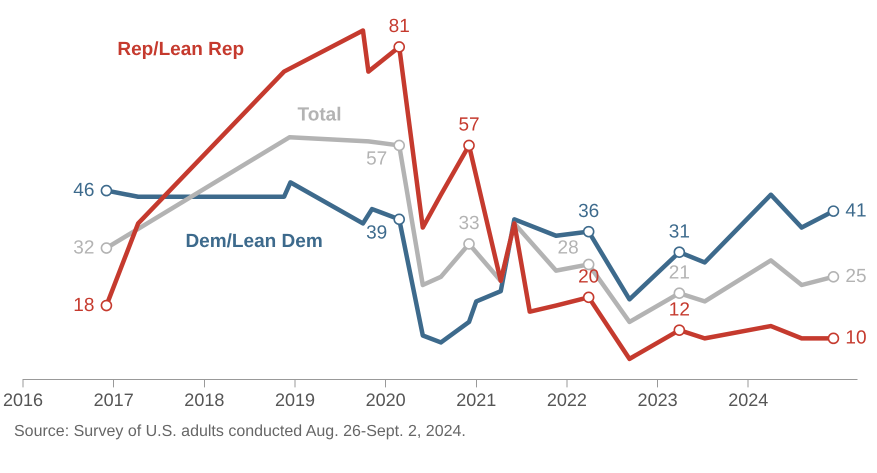 Image resolution: width=877 pixels, height=473 pixels. What do you see at coordinates (589, 211) in the screenshot?
I see `data-label: 36` at bounding box center [589, 211].